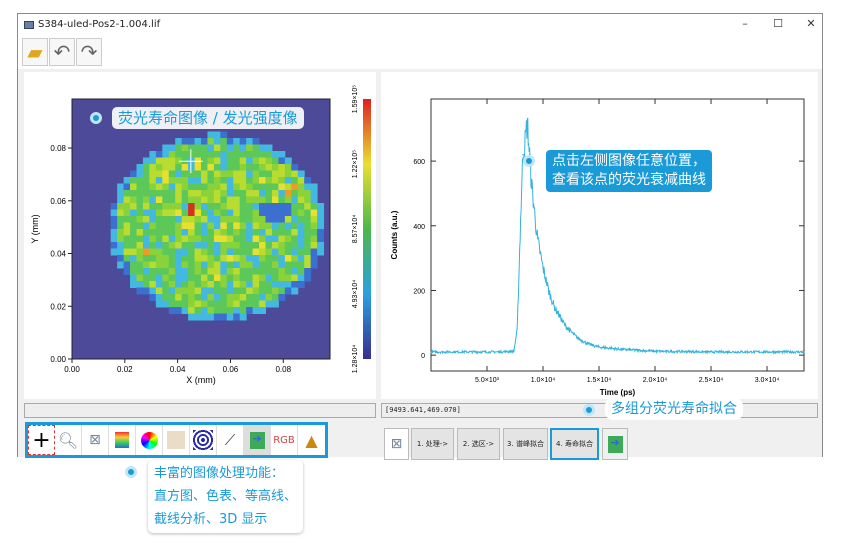 The width and height of the screenshot is (843, 551). I want to click on step-select-button: 2. 选区->, so click(478, 444).